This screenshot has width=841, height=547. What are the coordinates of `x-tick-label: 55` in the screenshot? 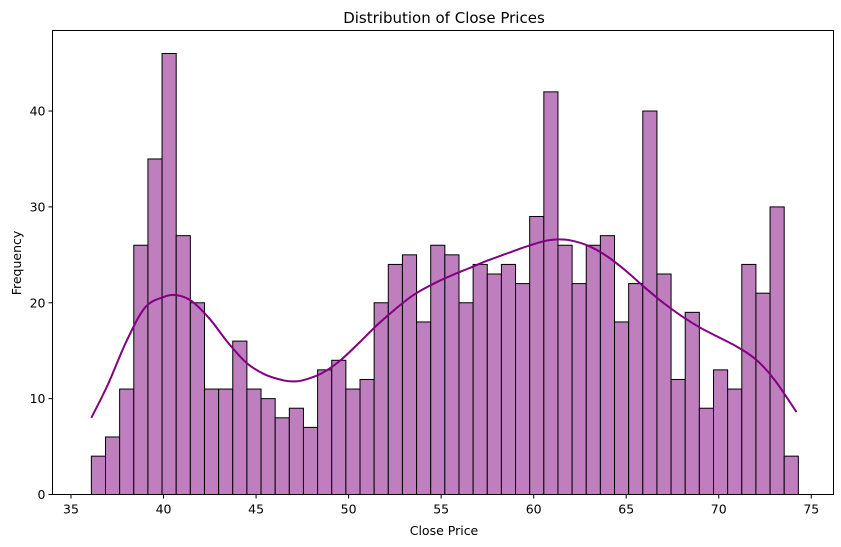 It's located at (441, 509).